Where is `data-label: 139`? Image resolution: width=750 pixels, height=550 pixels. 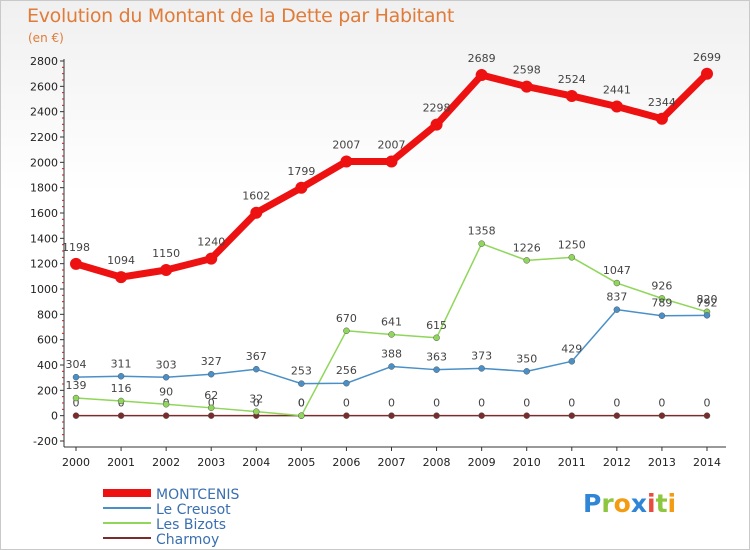 data-label: 139 is located at coordinates (76, 385).